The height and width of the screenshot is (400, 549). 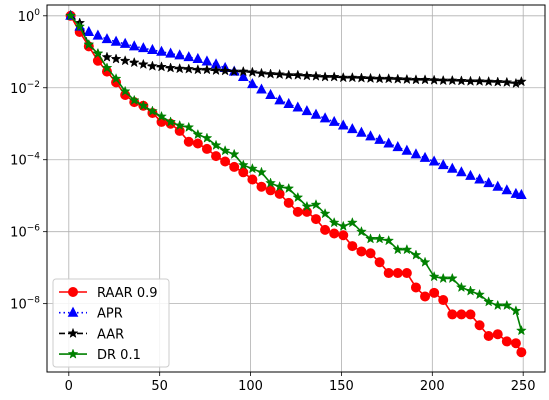 What do you see at coordinates (110, 334) in the screenshot?
I see `legend-label: AAR` at bounding box center [110, 334].